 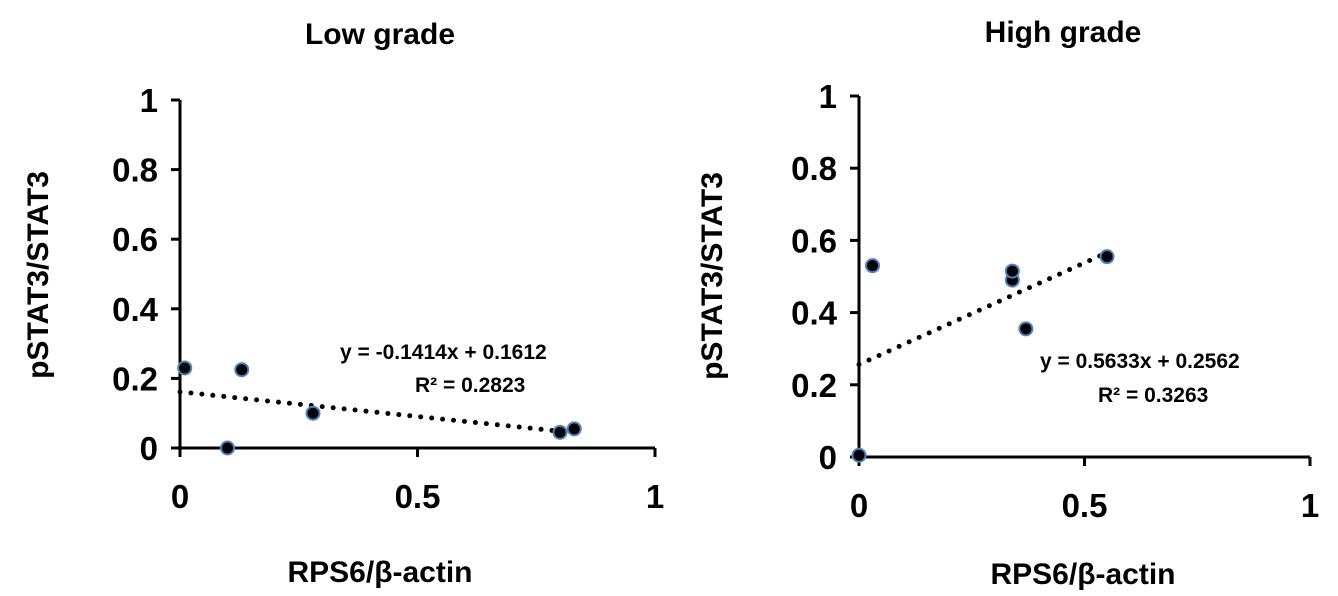 I want to click on chart-title: Low grade, so click(x=380, y=34).